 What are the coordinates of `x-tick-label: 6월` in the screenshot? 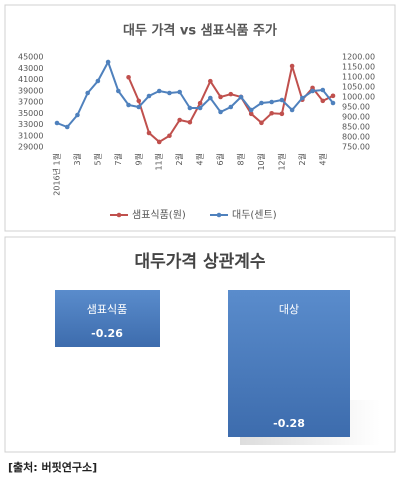 It's located at (220, 159).